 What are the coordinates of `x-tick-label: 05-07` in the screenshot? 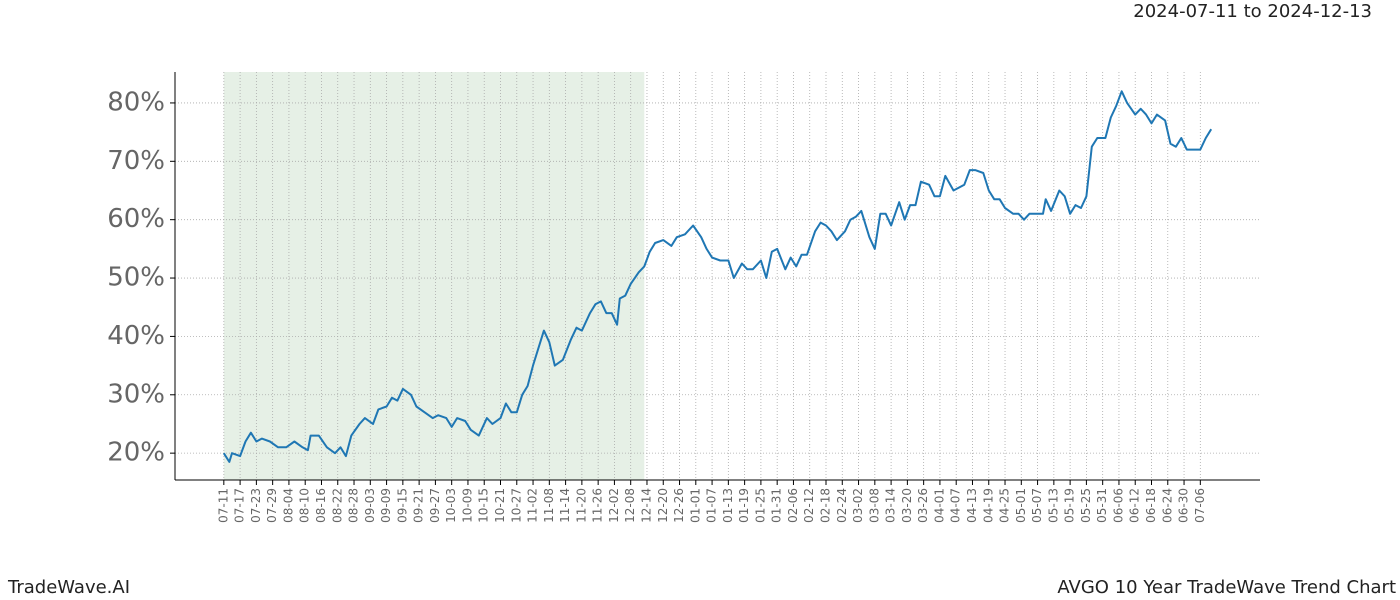 It's located at (1037, 505).